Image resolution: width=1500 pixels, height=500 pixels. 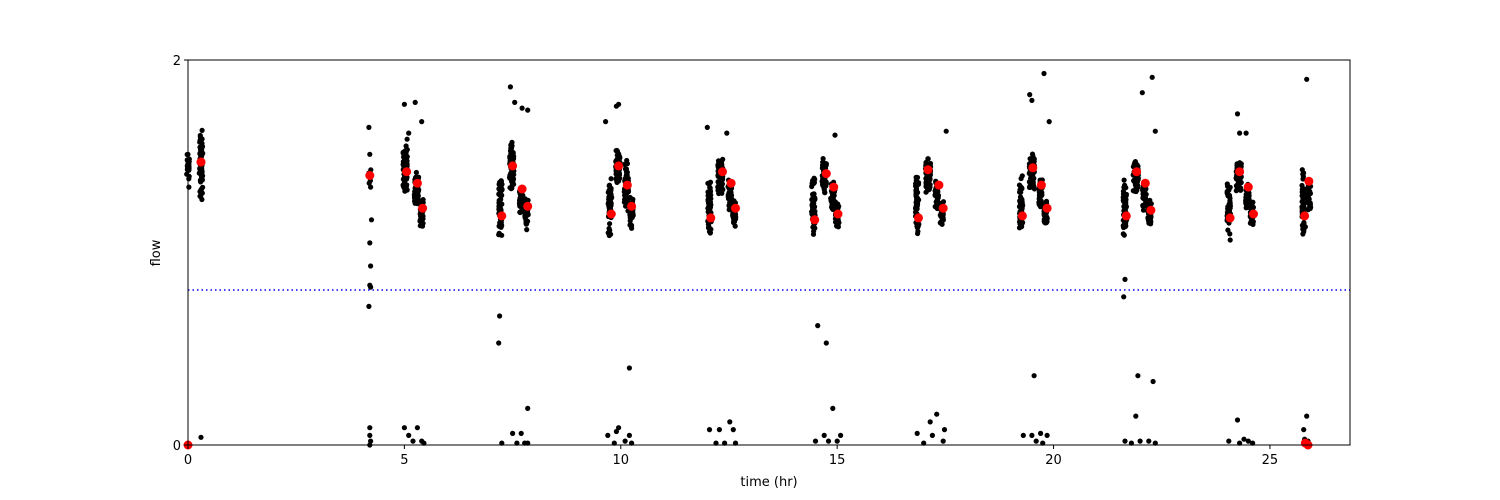 I want to click on x-tick-label: 15, so click(x=837, y=460).